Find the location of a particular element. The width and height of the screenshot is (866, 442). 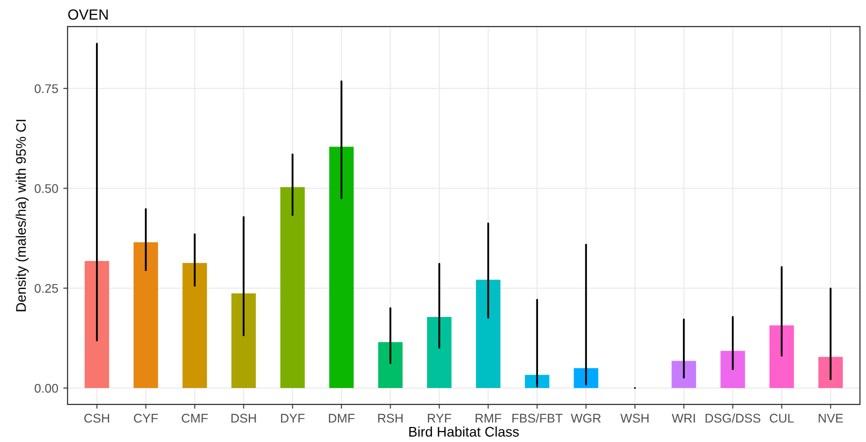

y-axis-title: Density (males/ha) with 95% CI is located at coordinates (22, 216).